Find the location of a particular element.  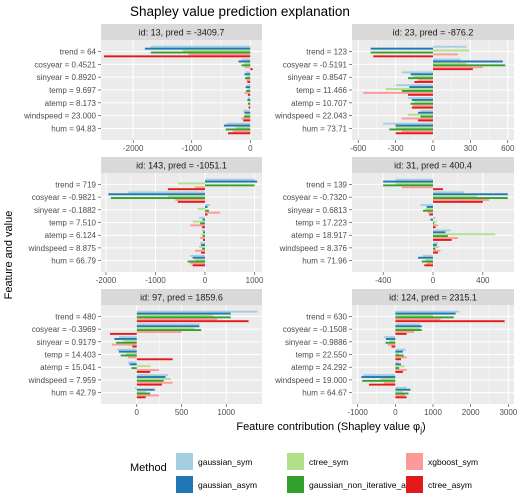

feature-tick-label: cosyear = -0.3969 is located at coordinates (64, 329).